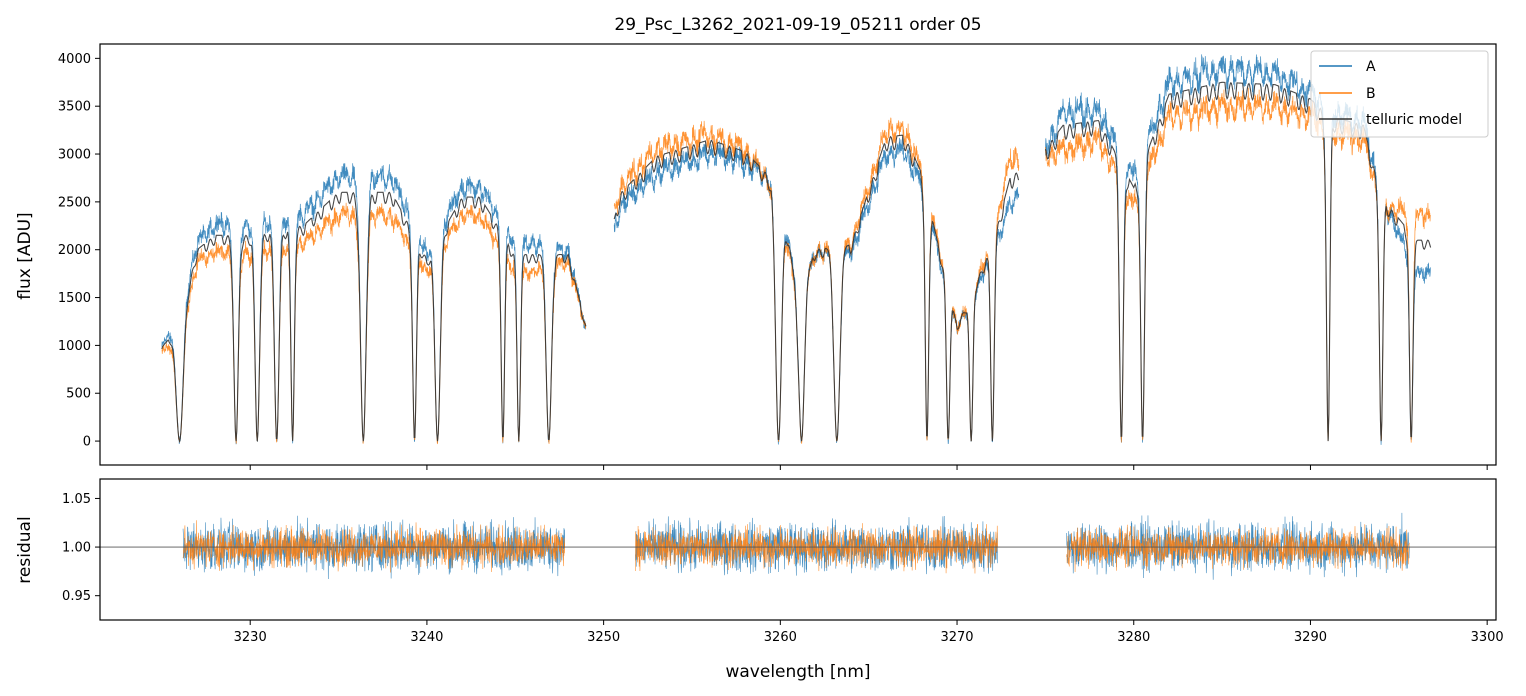  I want to click on x-tick-label: 3270, so click(956, 637).